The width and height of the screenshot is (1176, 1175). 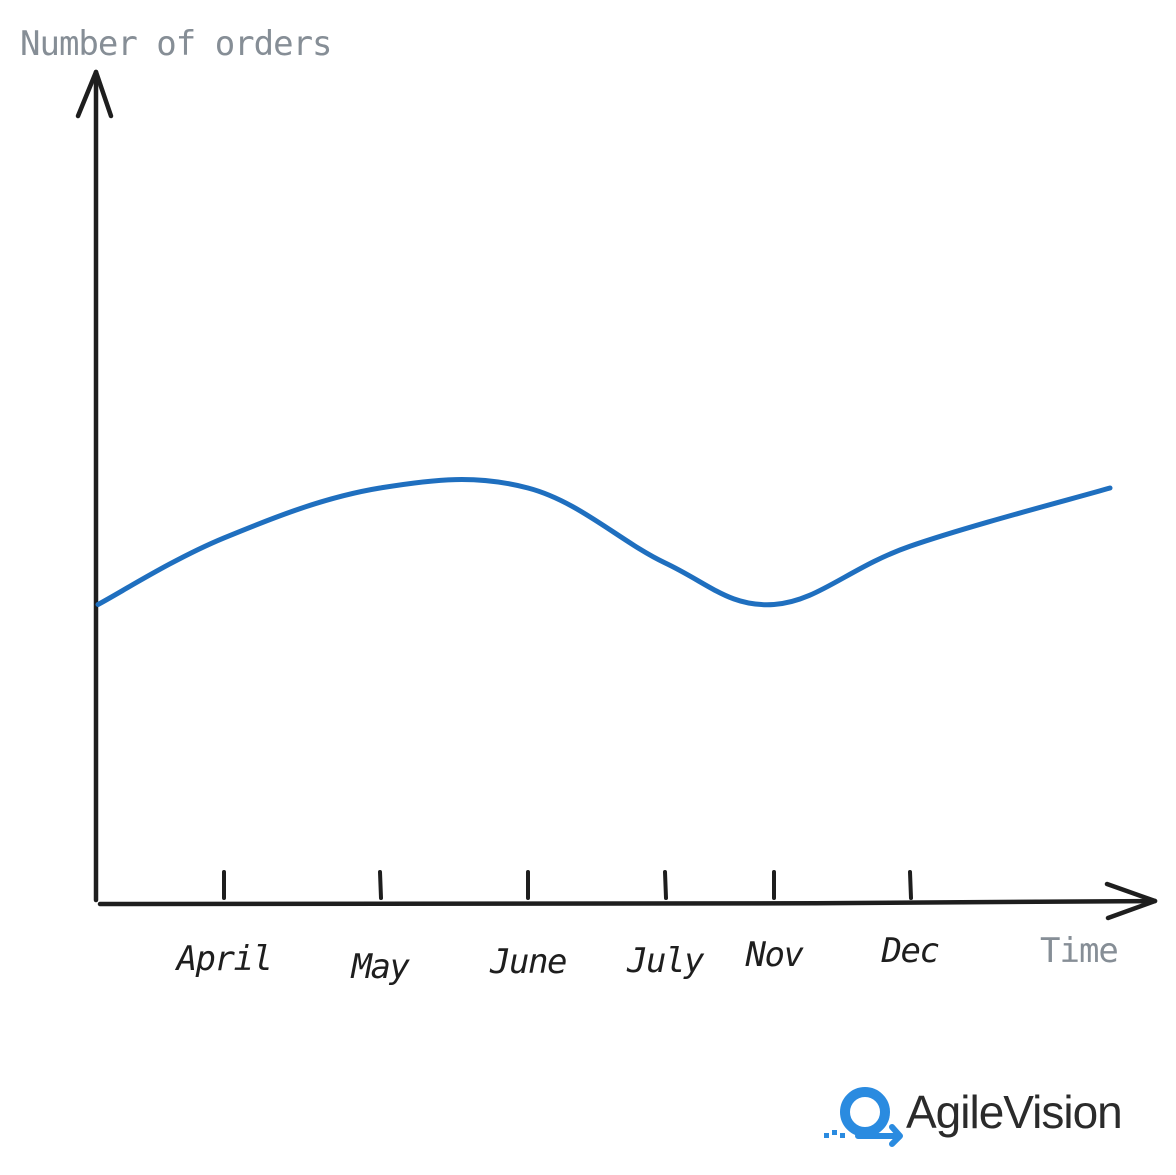 What do you see at coordinates (527, 962) in the screenshot?
I see `x-tick-label-june: June` at bounding box center [527, 962].